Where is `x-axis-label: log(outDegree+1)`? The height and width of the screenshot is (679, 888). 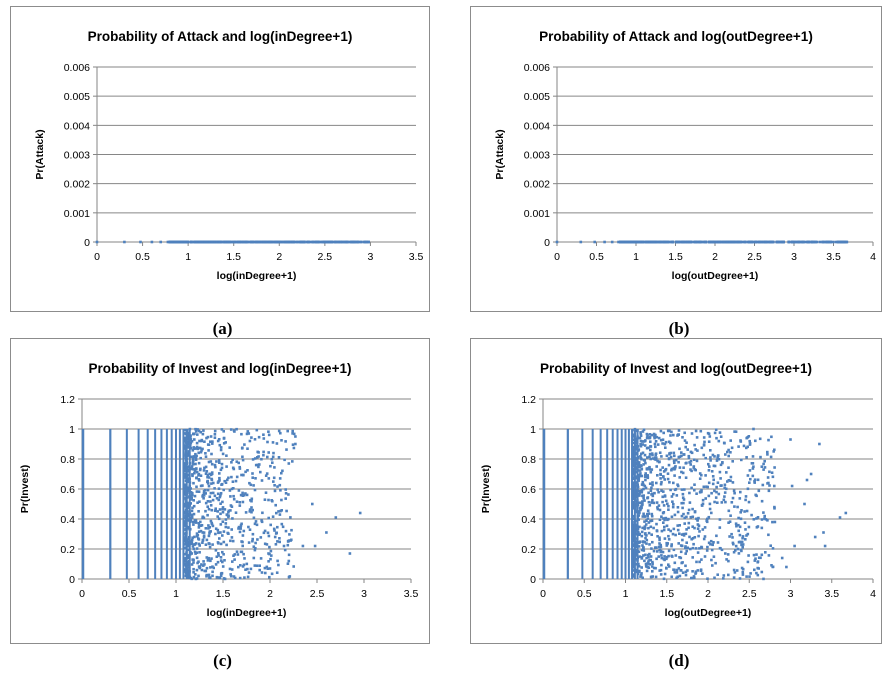
x-axis-label: log(outDegree+1) is located at coordinates (715, 276).